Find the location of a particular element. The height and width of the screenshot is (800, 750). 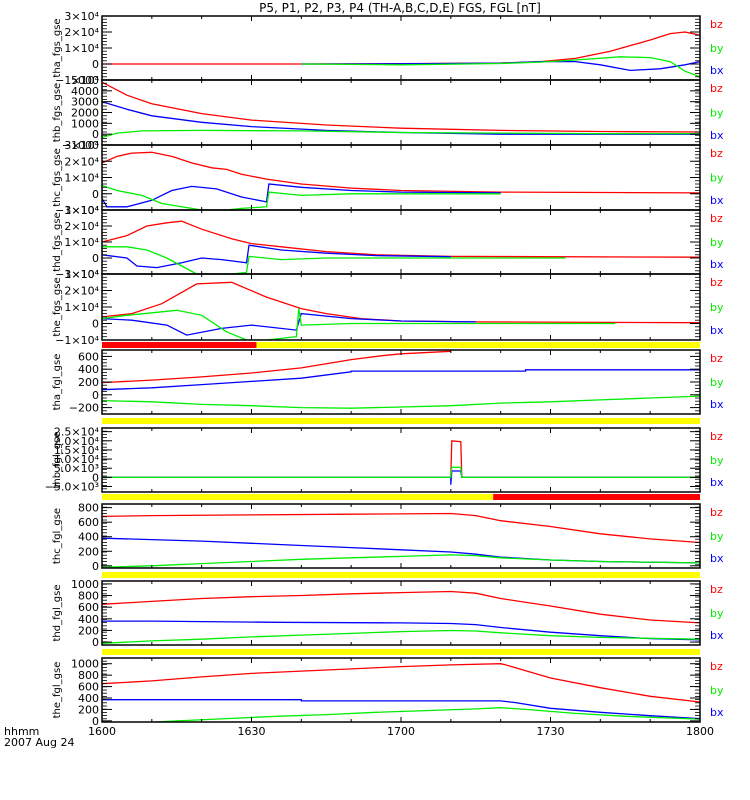

y-axis-label: thc_fgs_gse is located at coordinates (57, 177).